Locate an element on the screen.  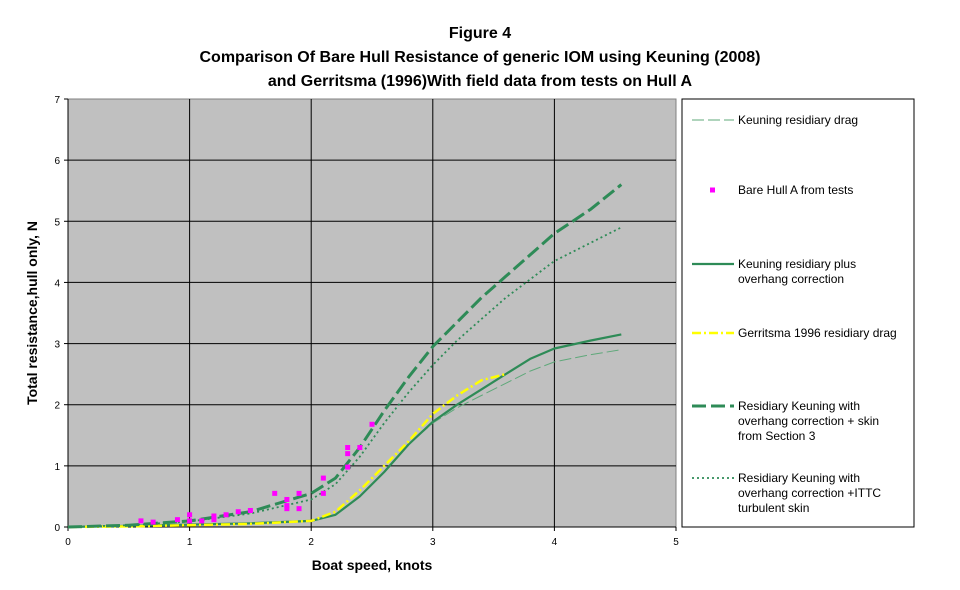
x-tick-label: 4 is located at coordinates (555, 542).